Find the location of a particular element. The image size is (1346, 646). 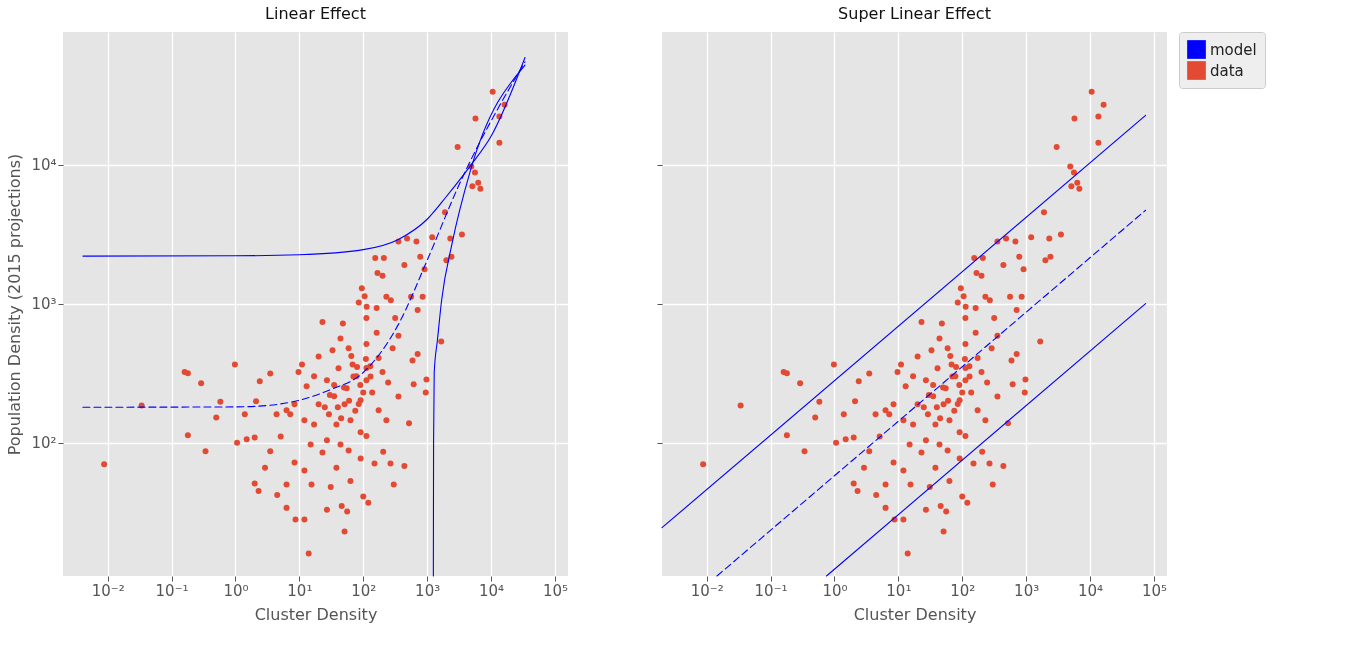

y-tick-label: 10³ is located at coordinates (44, 304).